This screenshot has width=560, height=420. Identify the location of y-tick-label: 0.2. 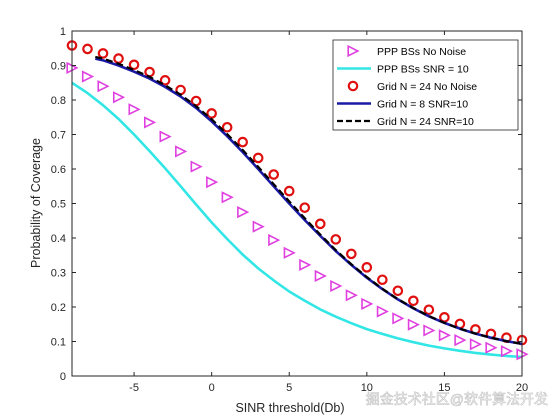
(58, 308).